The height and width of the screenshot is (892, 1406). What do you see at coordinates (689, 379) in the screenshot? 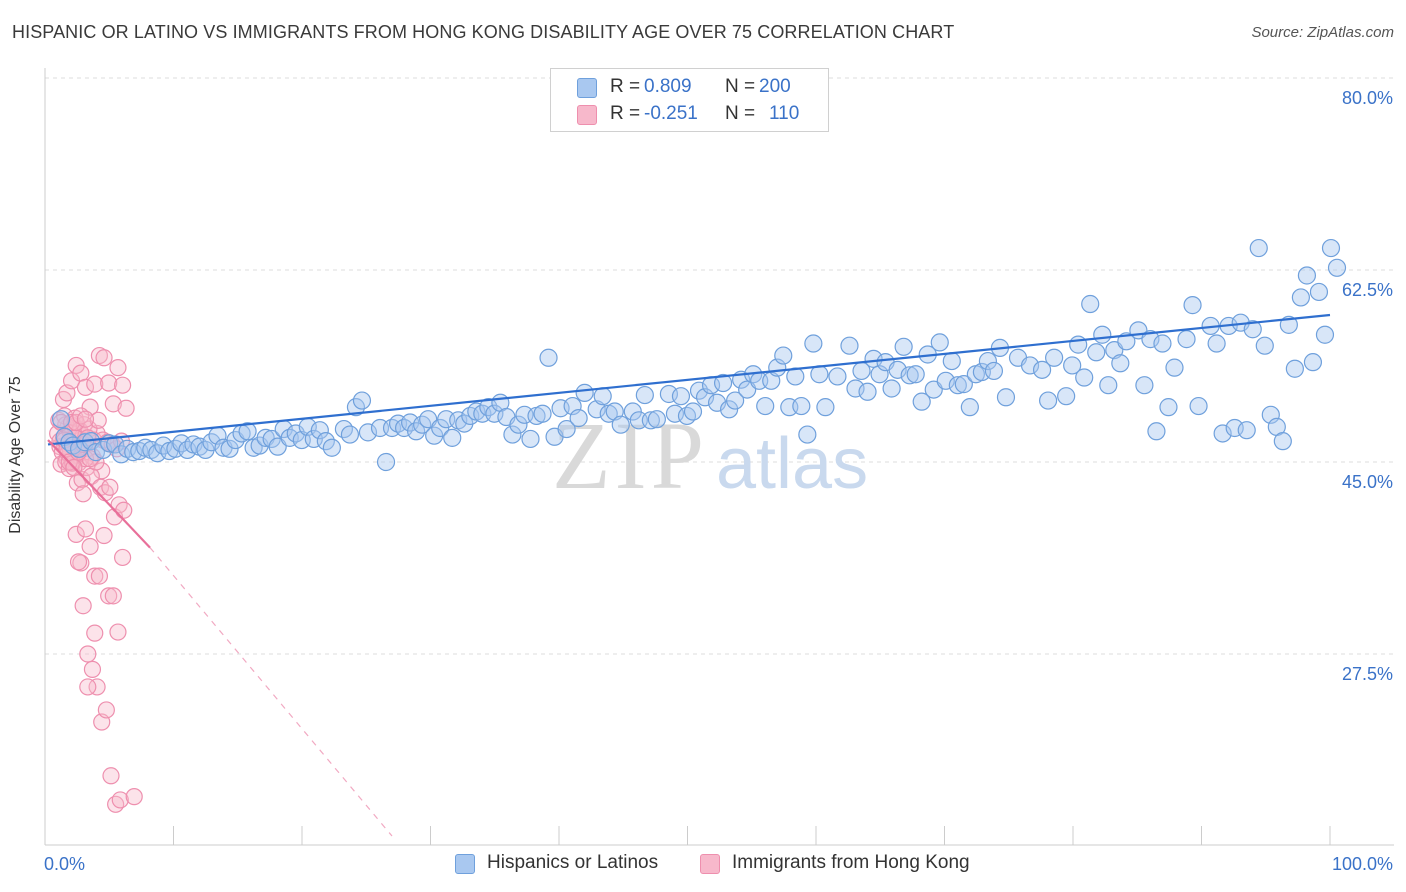
I see `hispanic-trend-line` at bounding box center [689, 379].